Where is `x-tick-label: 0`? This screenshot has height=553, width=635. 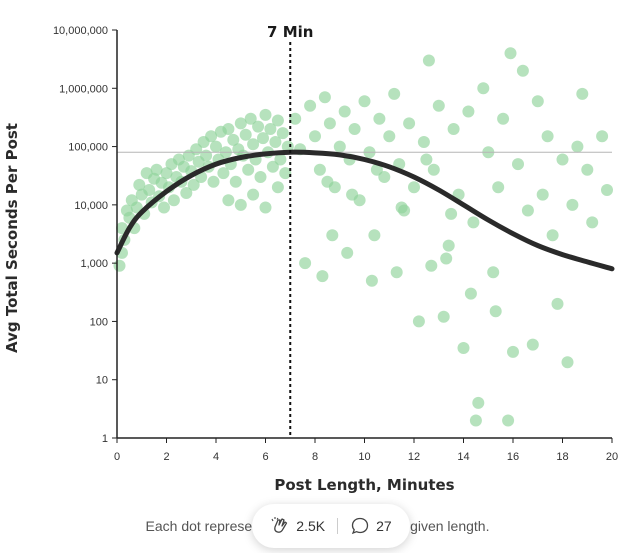
x-tick-label: 0 is located at coordinates (117, 457).